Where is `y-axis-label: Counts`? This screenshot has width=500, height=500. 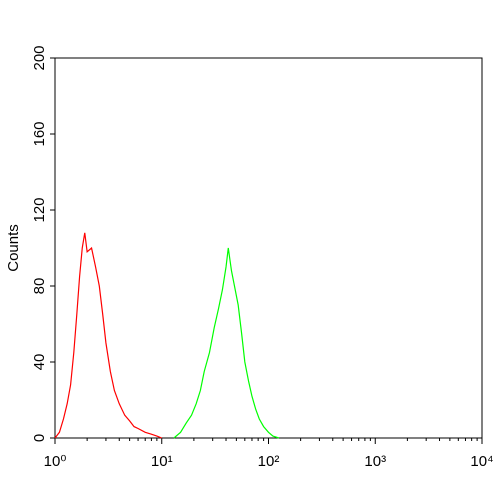
y-axis-label: Counts is located at coordinates (13, 248).